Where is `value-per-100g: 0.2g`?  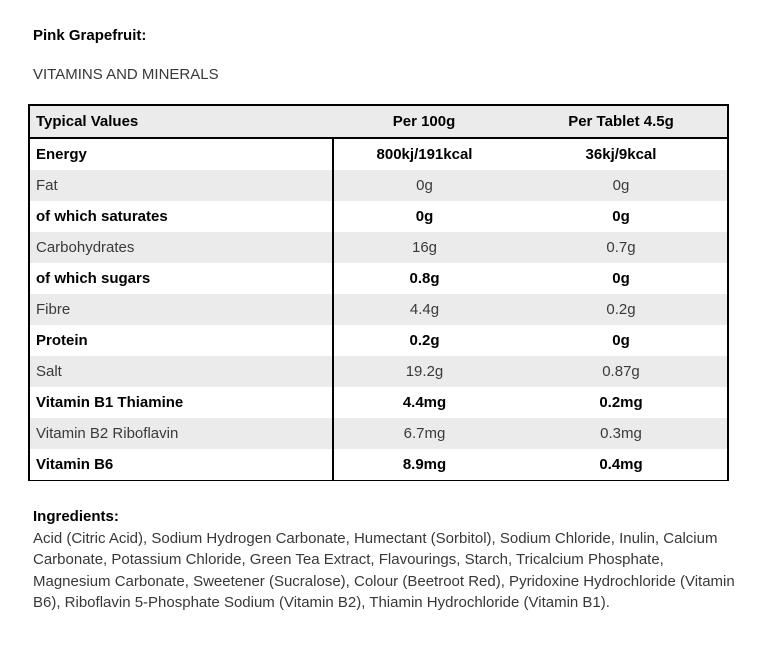
value-per-100g: 0.2g is located at coordinates (424, 340).